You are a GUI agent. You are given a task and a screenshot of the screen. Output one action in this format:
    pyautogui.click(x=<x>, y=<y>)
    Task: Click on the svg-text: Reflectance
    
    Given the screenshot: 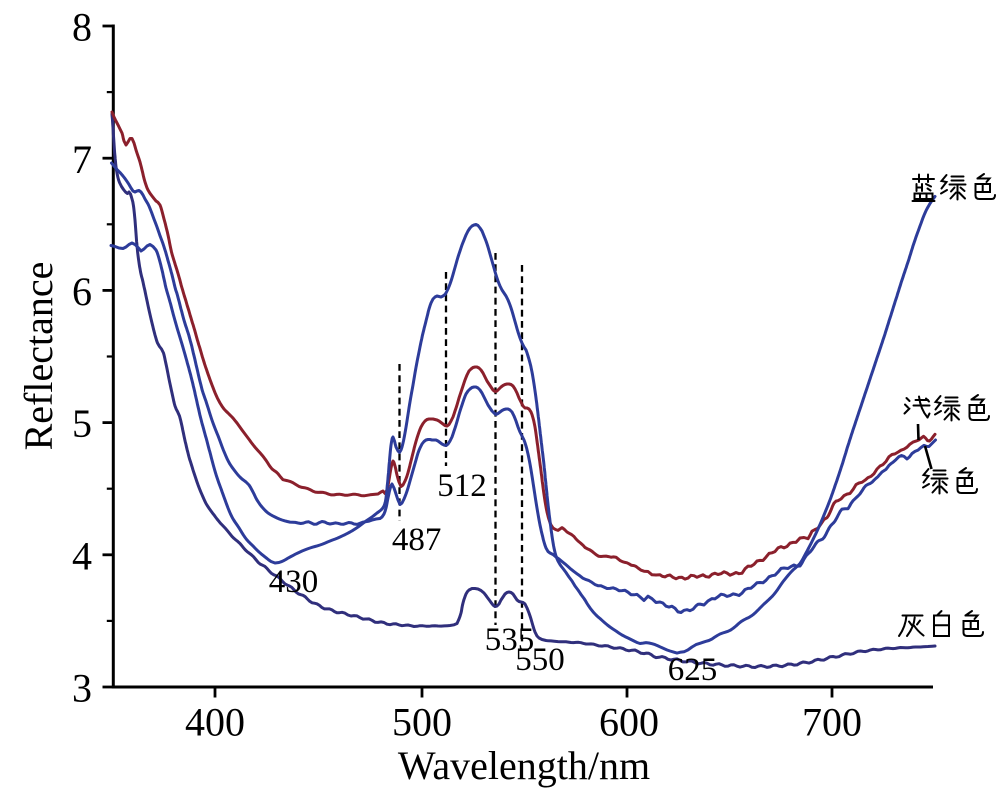 What is the action you would take?
    pyautogui.click(x=38, y=356)
    